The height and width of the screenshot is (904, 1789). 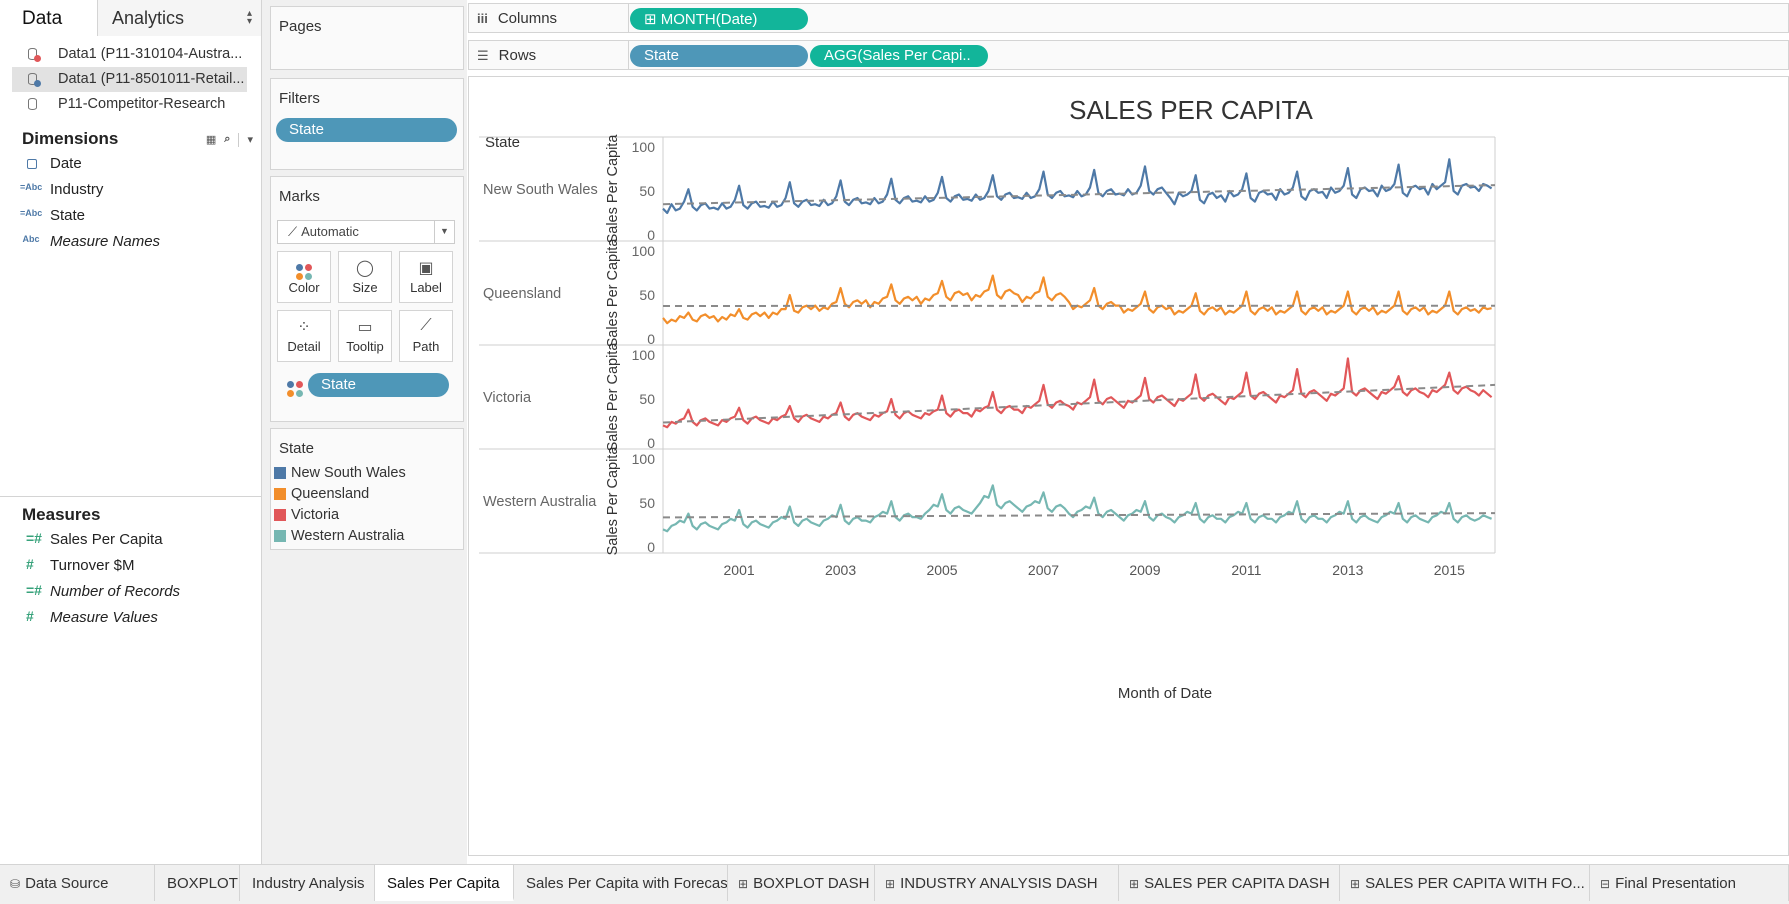 What do you see at coordinates (426, 268) in the screenshot?
I see `label-icon: ▣` at bounding box center [426, 268].